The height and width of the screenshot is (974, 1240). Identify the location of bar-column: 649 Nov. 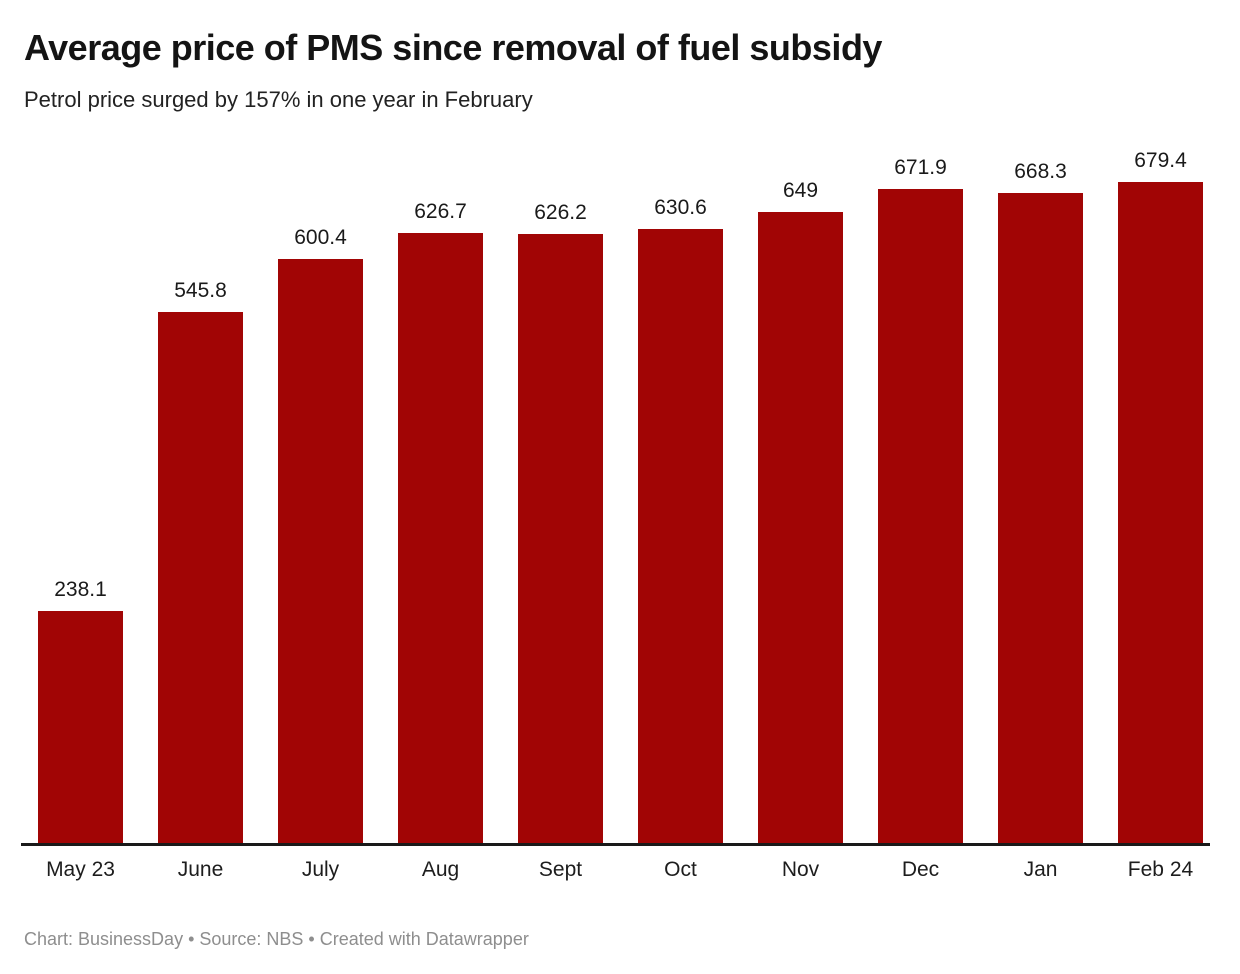
(800, 530).